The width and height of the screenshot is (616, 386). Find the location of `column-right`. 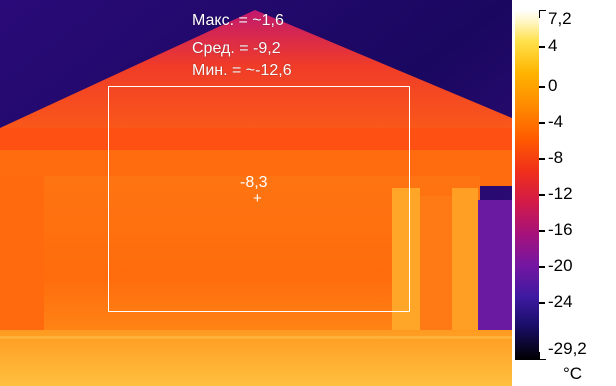

column-right is located at coordinates (465, 267).